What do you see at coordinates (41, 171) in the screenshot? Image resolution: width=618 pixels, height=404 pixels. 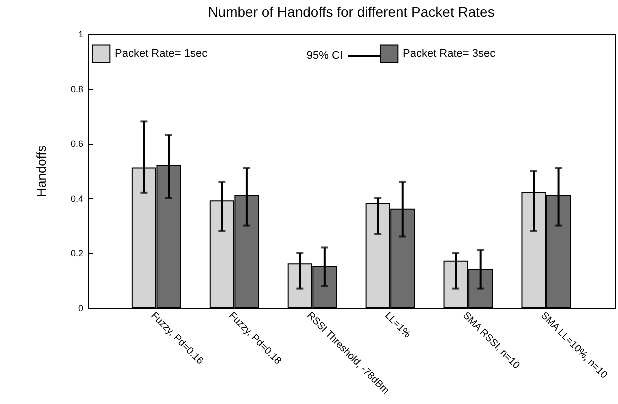 I see `y-axis-title: Handoffs` at bounding box center [41, 171].